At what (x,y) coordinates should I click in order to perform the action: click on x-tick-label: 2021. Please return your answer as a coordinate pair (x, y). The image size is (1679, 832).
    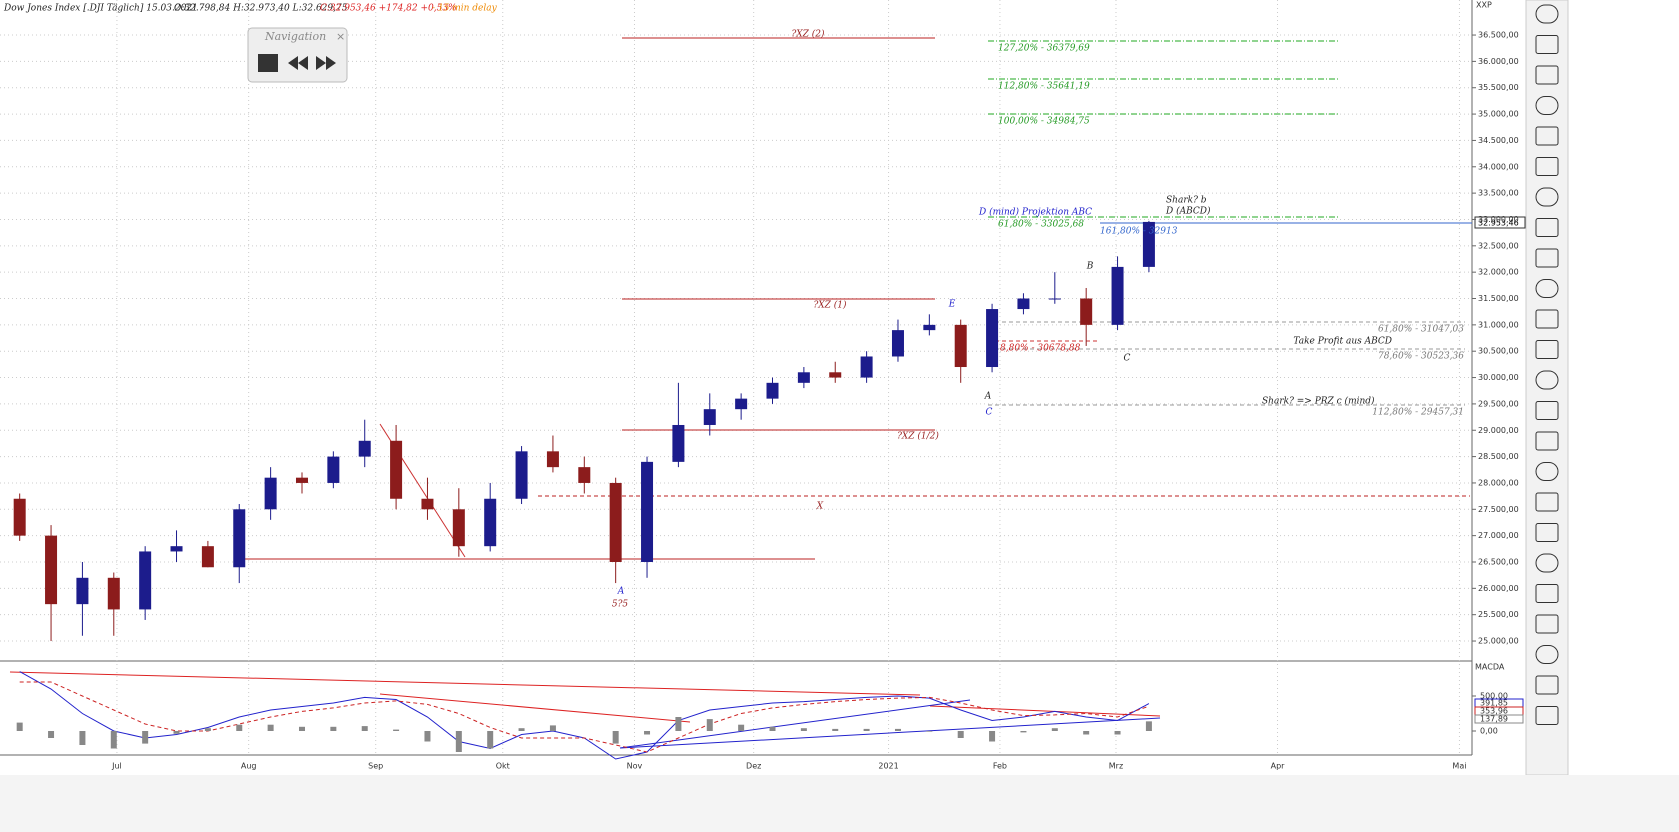
    Looking at the image, I should click on (888, 766).